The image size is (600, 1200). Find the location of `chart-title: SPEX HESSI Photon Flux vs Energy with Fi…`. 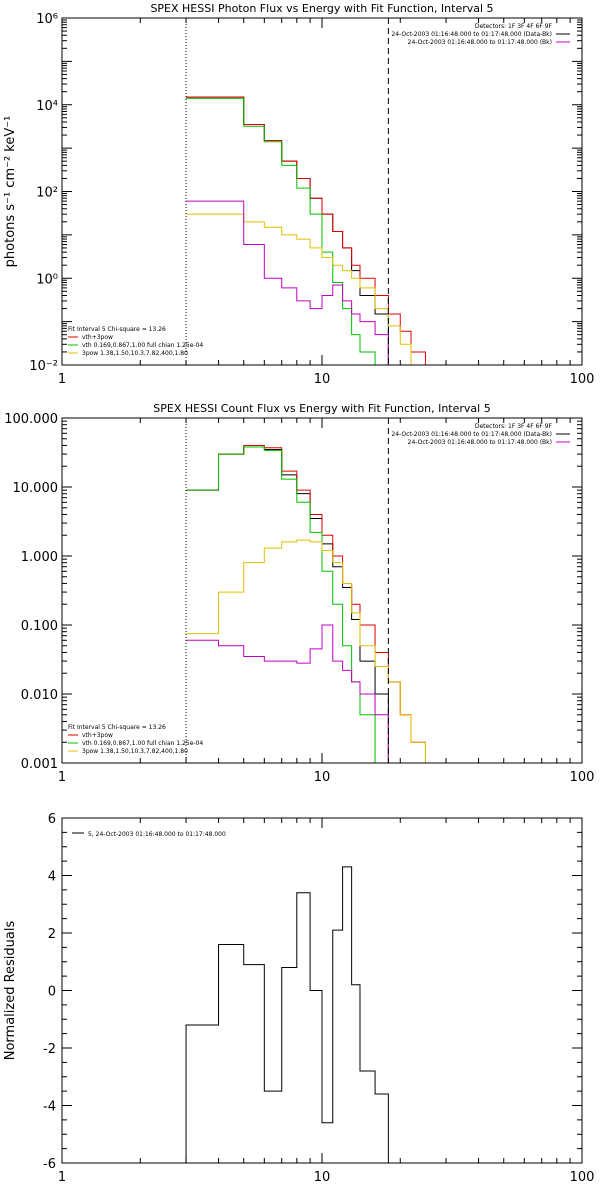

chart-title: SPEX HESSI Photon Flux vs Energy with Fi… is located at coordinates (321, 8).